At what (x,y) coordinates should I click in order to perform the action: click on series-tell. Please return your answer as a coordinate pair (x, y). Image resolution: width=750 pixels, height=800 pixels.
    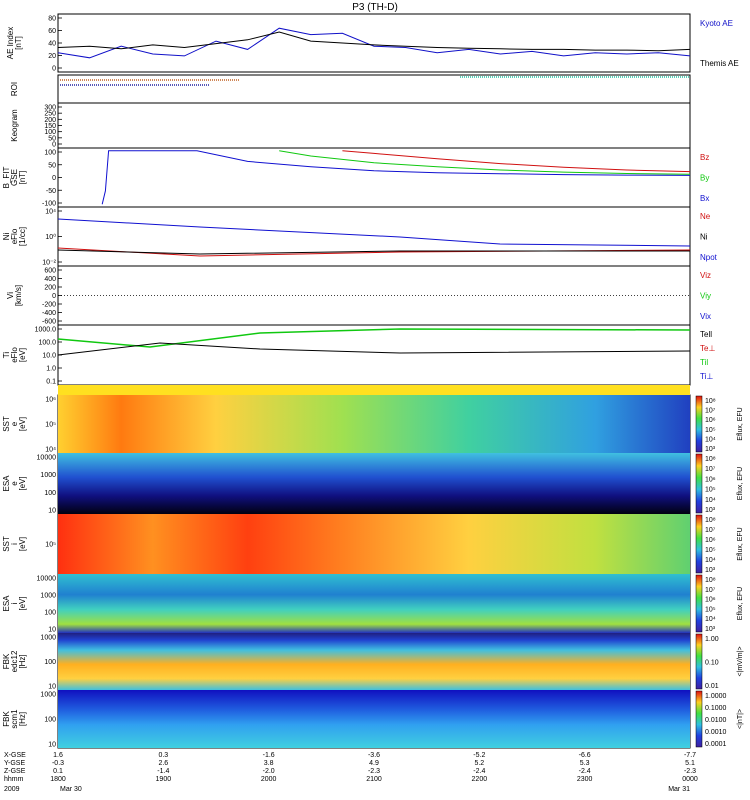
    Looking at the image, I should click on (374, 349).